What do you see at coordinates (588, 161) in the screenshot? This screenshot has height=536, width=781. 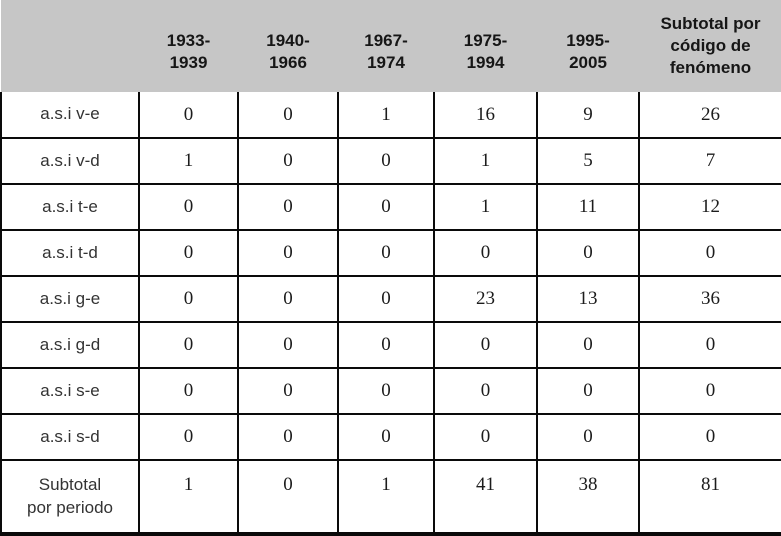 I see `value-cell: 5` at bounding box center [588, 161].